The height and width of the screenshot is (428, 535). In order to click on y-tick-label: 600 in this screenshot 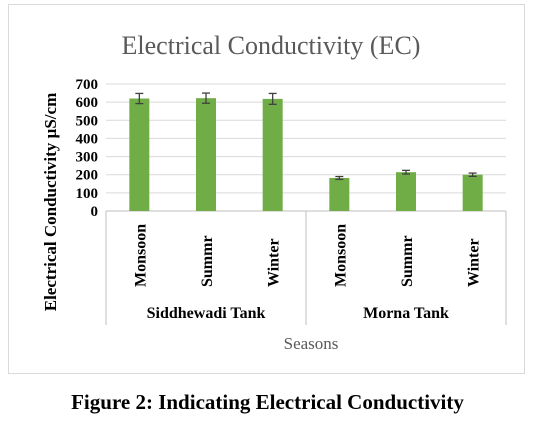, I will do `click(87, 103)`.